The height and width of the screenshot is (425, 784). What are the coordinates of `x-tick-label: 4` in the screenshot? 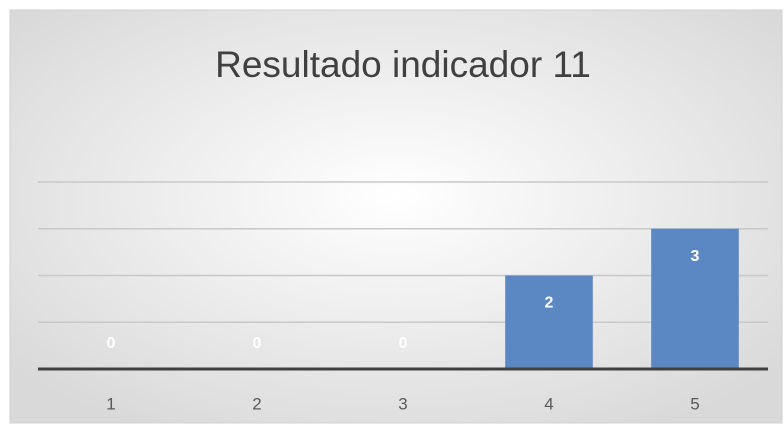 It's located at (548, 403).